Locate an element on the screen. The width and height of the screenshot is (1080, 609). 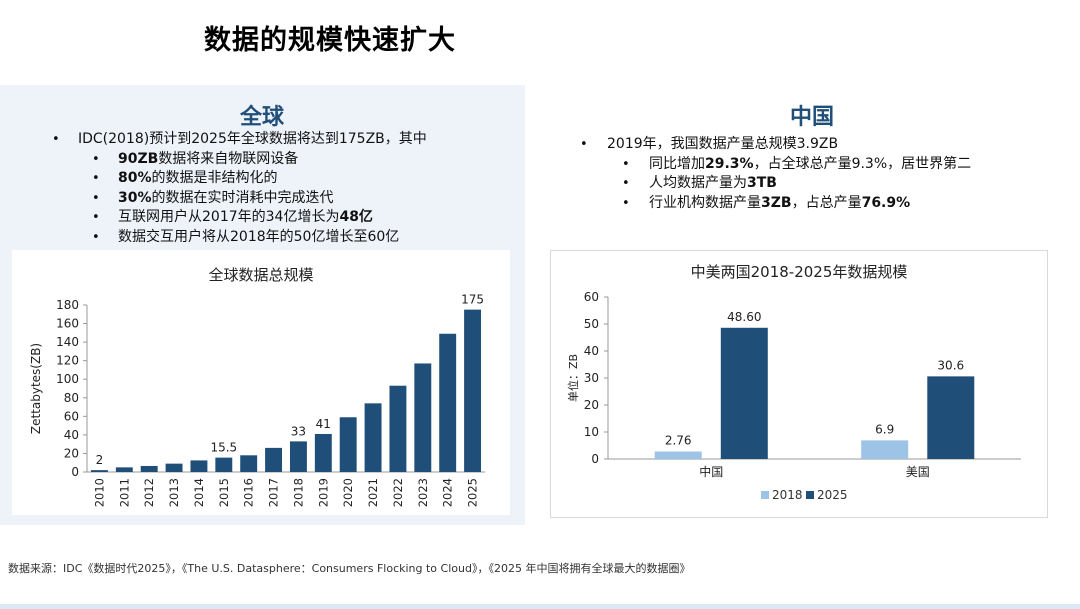
bullet-emphasis: 3TB is located at coordinates (762, 183).